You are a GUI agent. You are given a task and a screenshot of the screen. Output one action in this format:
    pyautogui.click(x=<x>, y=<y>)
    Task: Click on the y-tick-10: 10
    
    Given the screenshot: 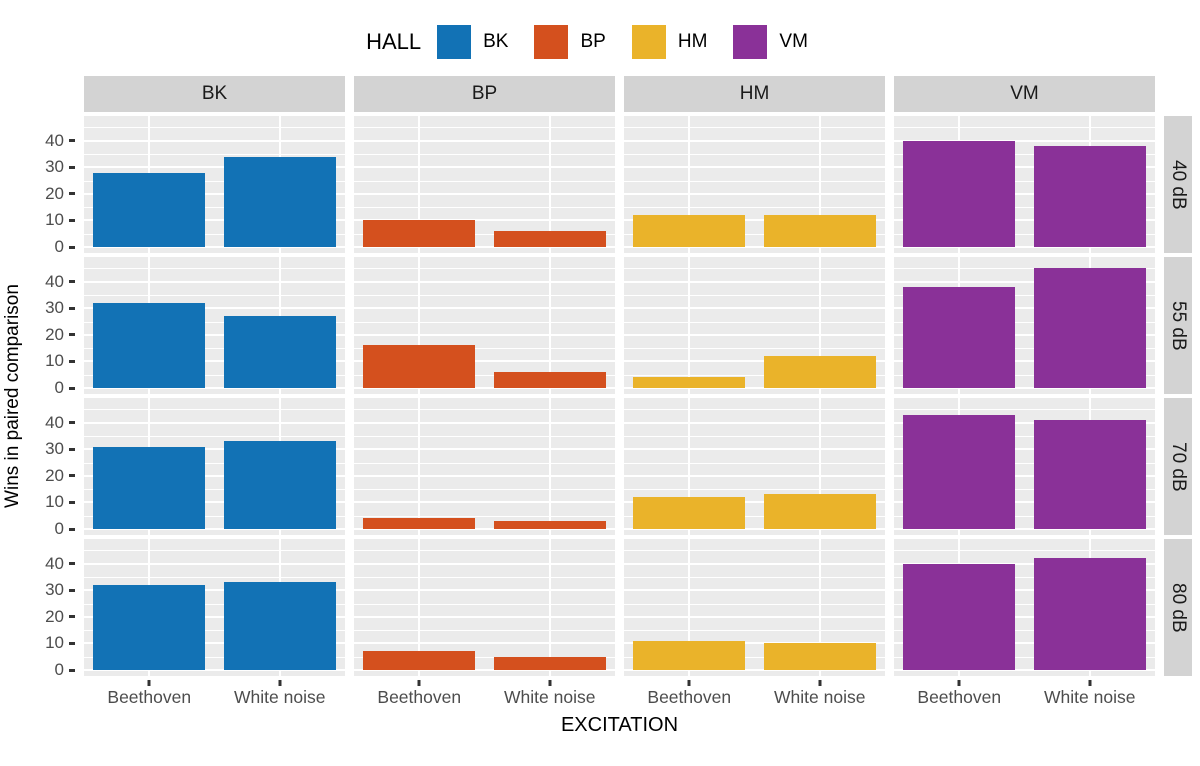 What is the action you would take?
    pyautogui.click(x=60, y=643)
    